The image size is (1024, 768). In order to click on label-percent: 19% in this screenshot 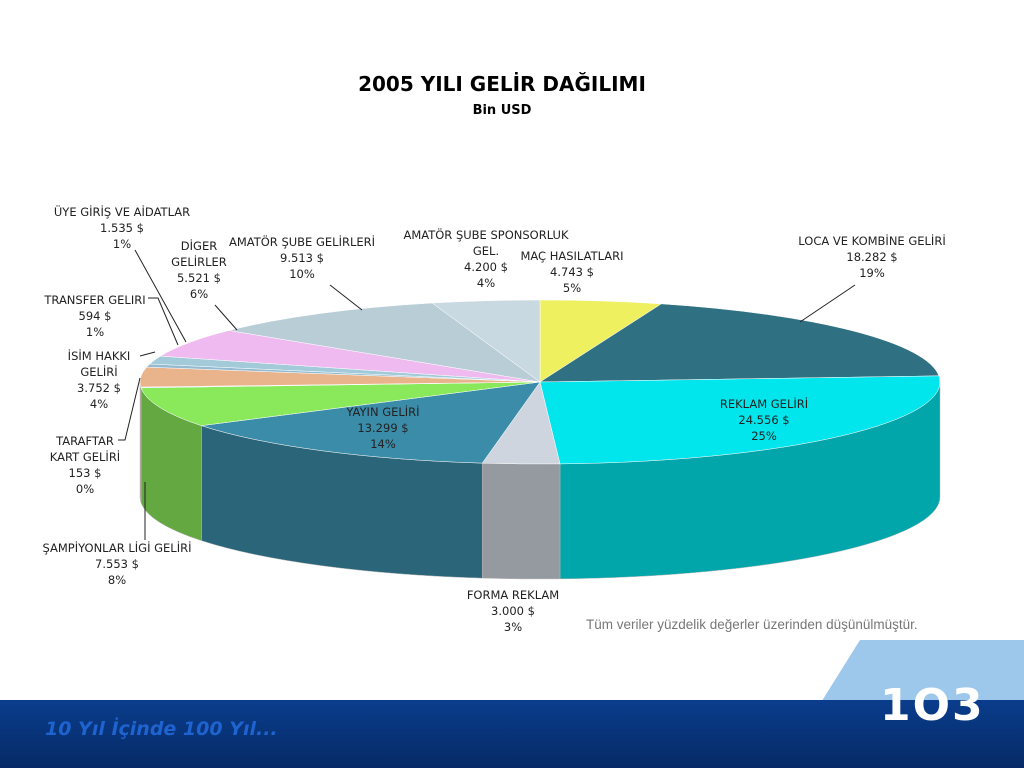, I will do `click(872, 273)`.